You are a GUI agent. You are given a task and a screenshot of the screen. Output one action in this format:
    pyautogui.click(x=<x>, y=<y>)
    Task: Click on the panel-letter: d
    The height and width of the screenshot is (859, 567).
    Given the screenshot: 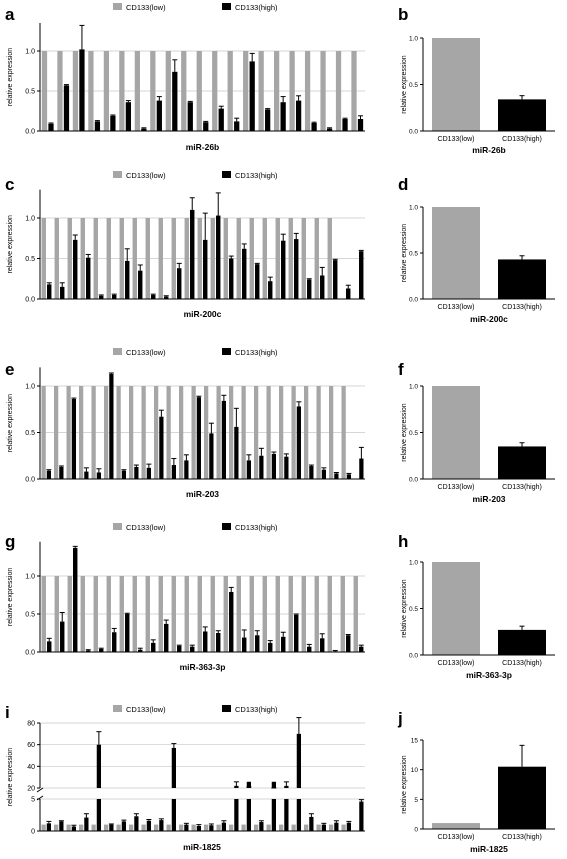 What is the action you would take?
    pyautogui.click(x=403, y=184)
    